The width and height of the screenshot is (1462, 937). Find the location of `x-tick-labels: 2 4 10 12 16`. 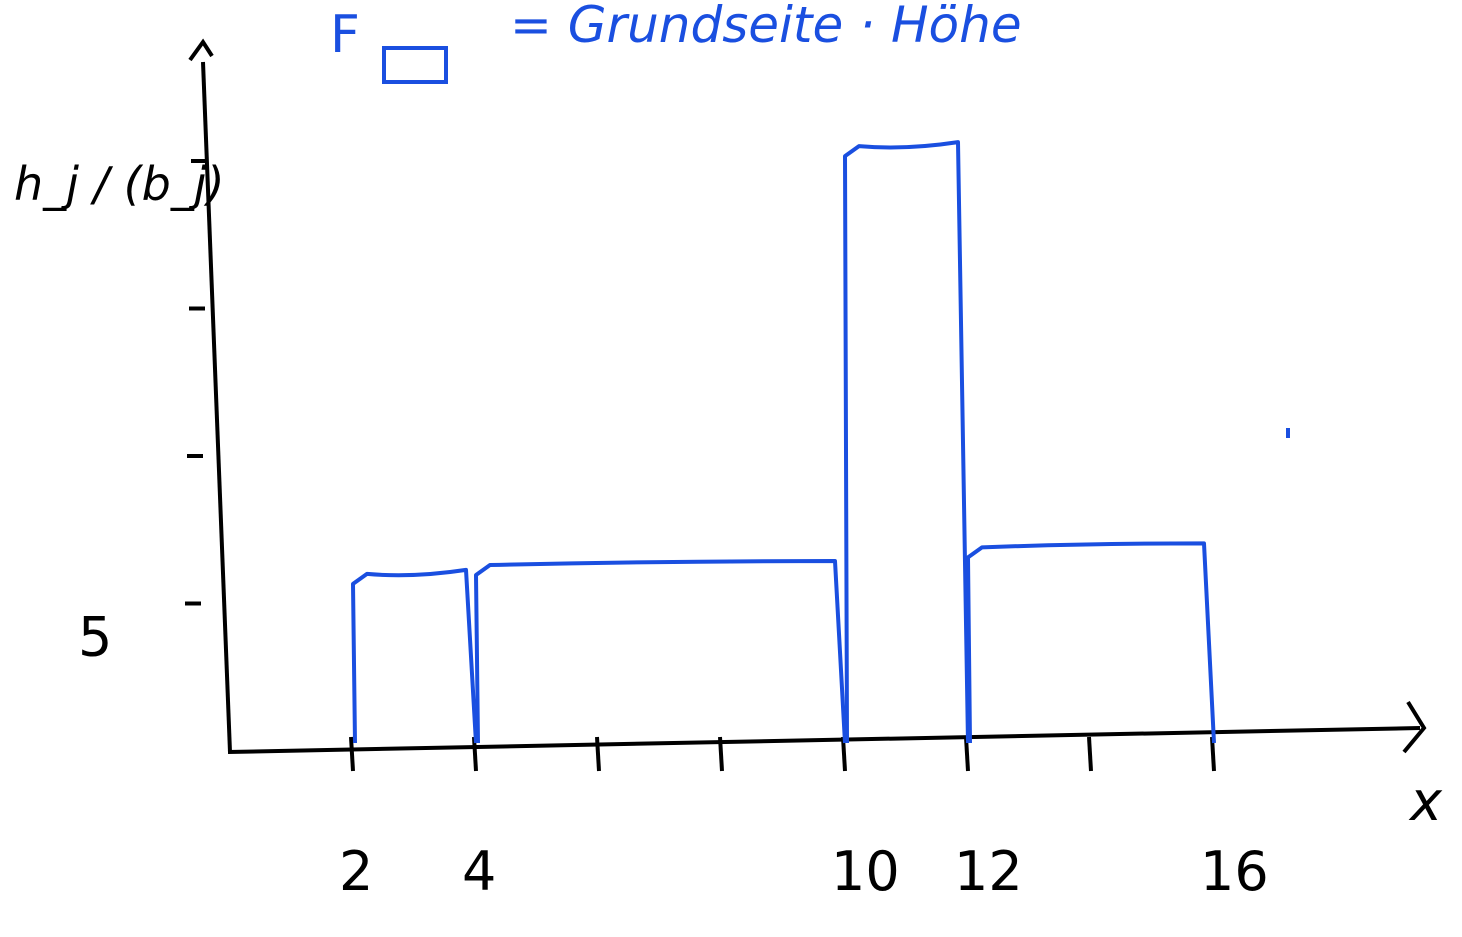

x-tick-labels: 2 4 10 12 16 is located at coordinates (804, 871).